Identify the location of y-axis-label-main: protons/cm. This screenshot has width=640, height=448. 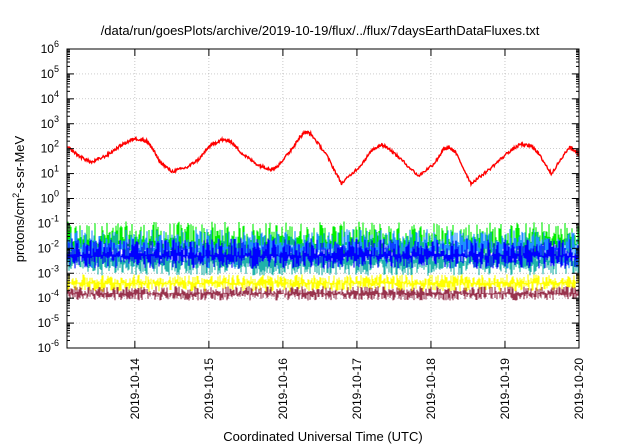
(19, 230).